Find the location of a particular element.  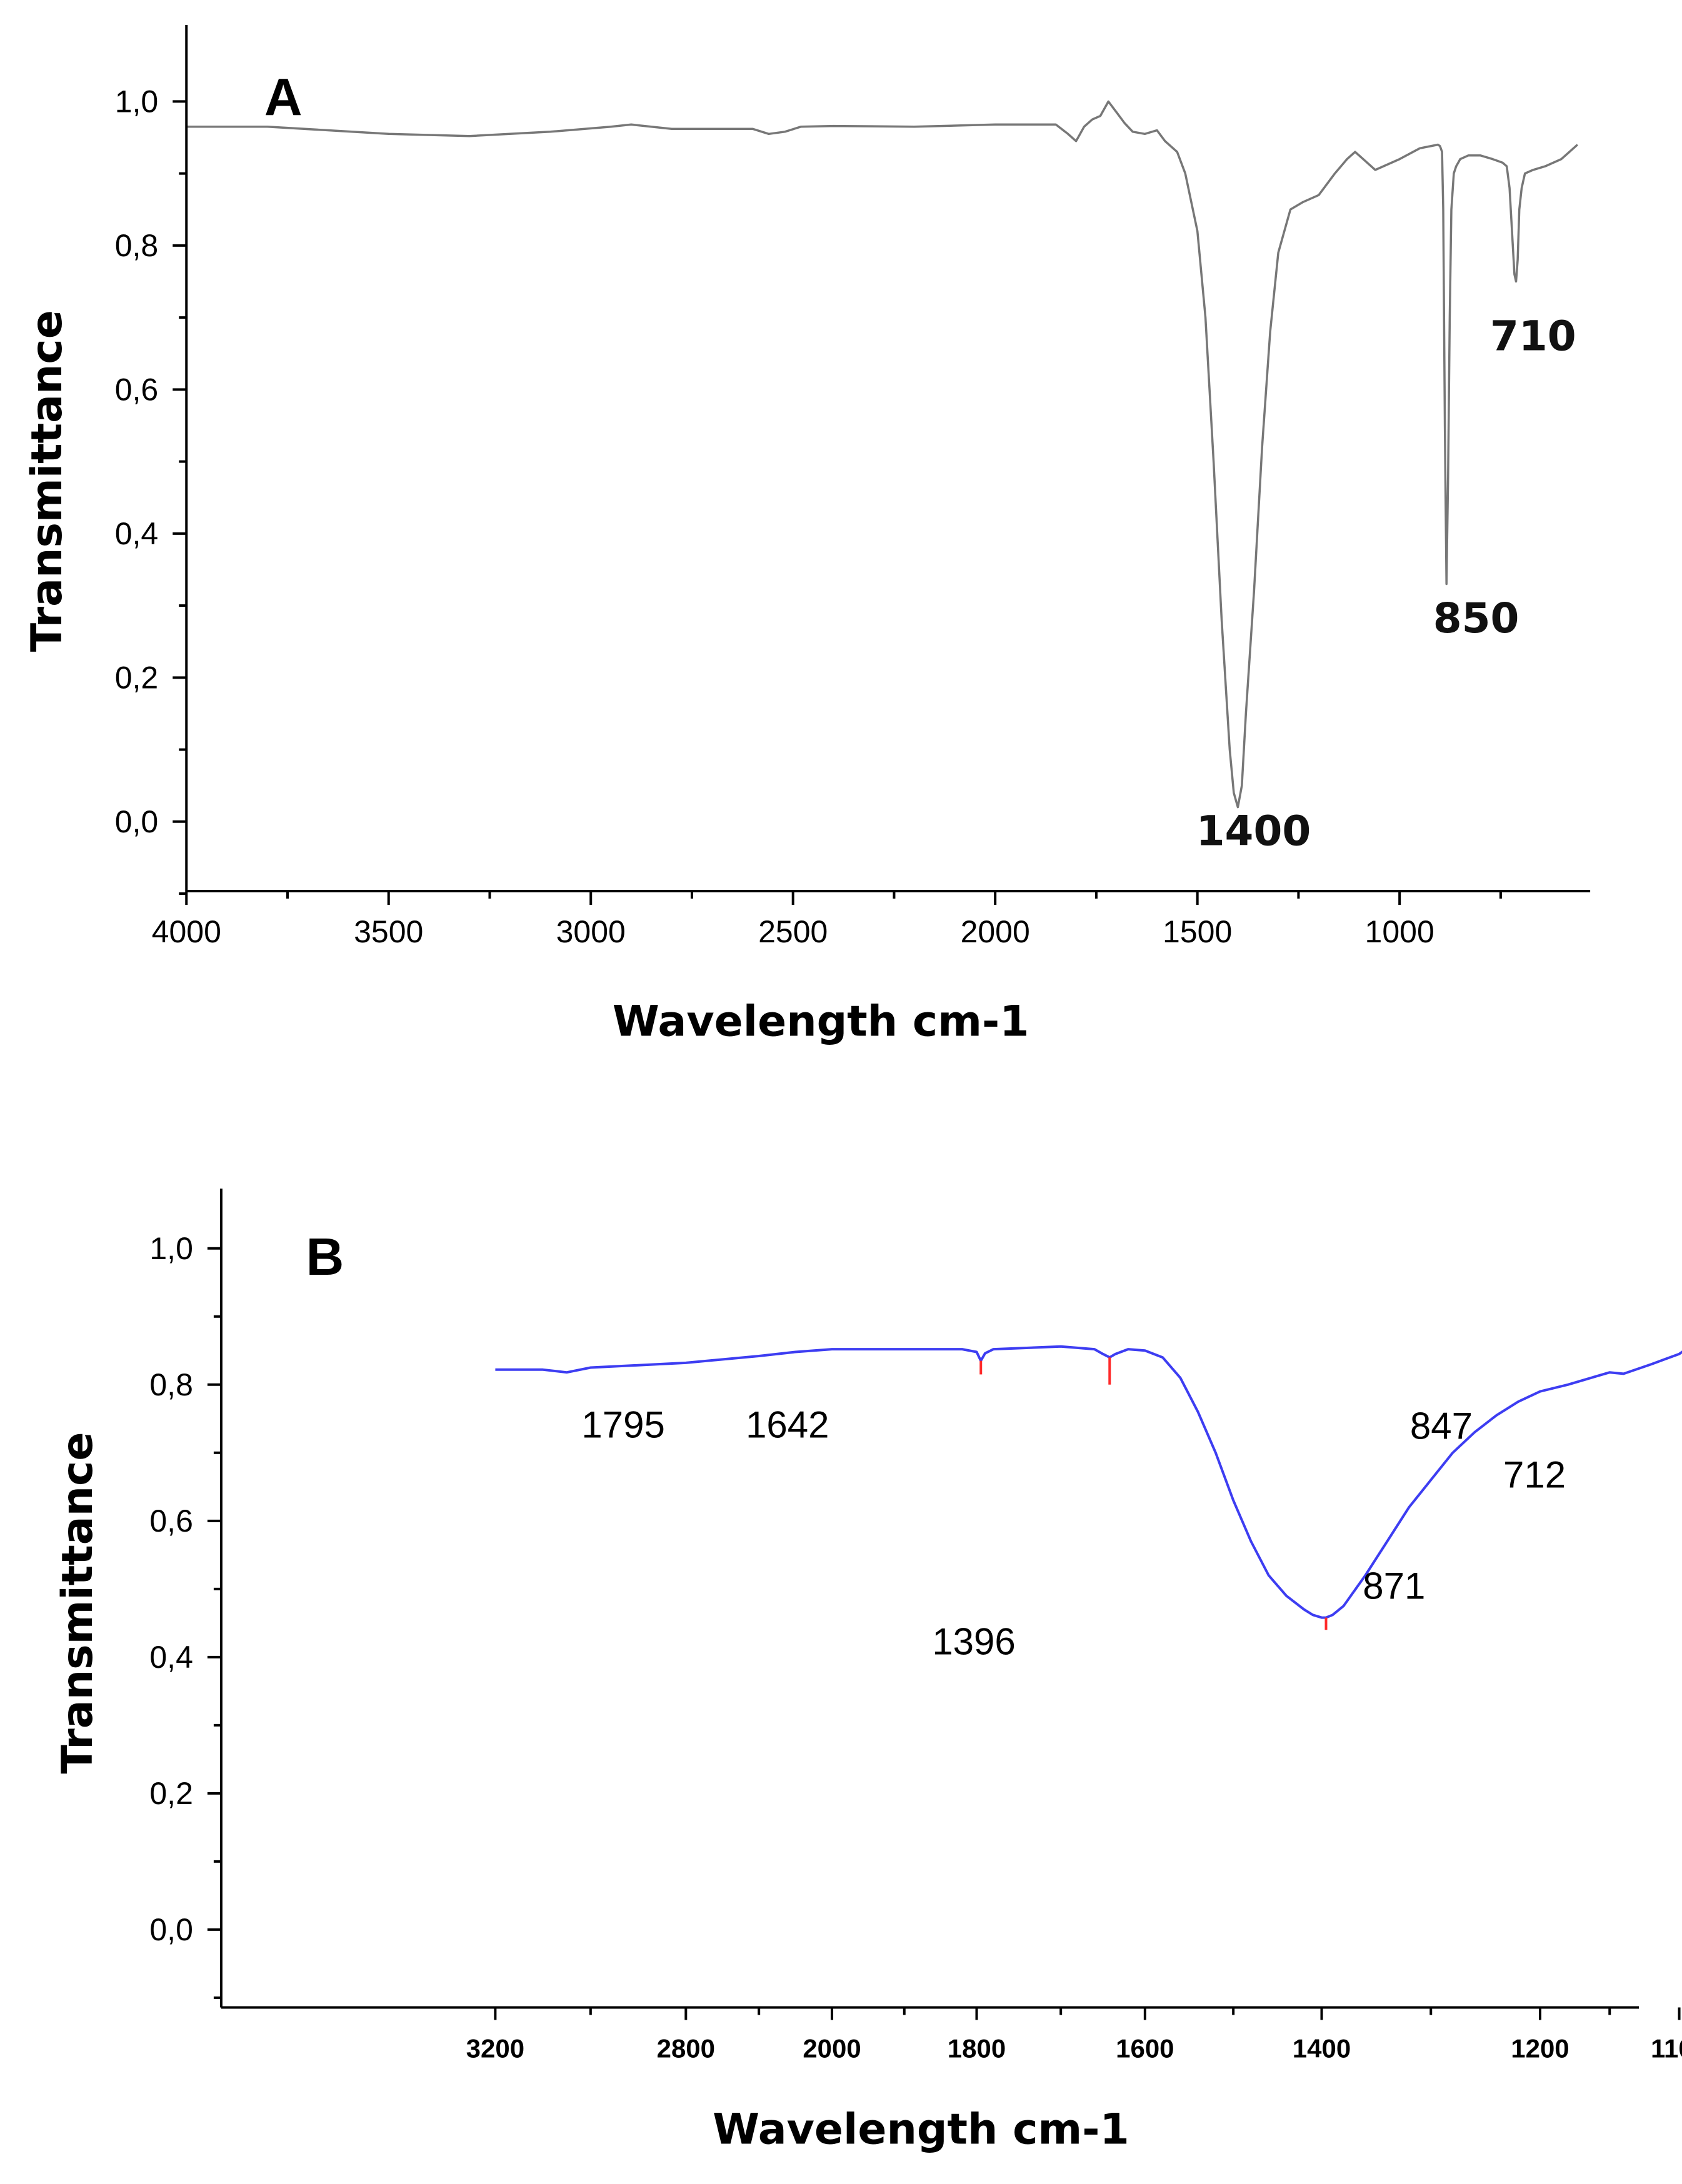

panel-b-x-tick-label: 3200 is located at coordinates (495, 2048).